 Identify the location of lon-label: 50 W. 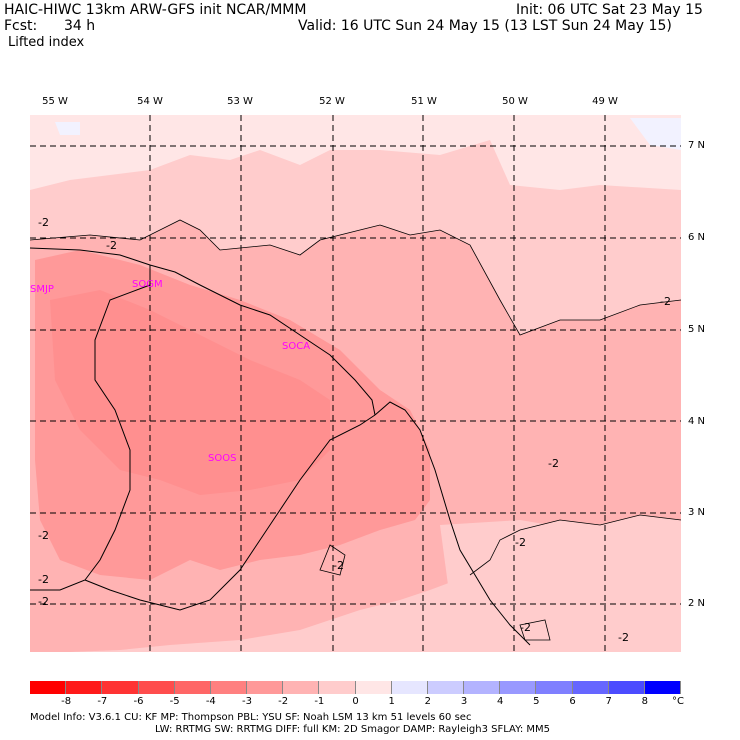
(515, 101).